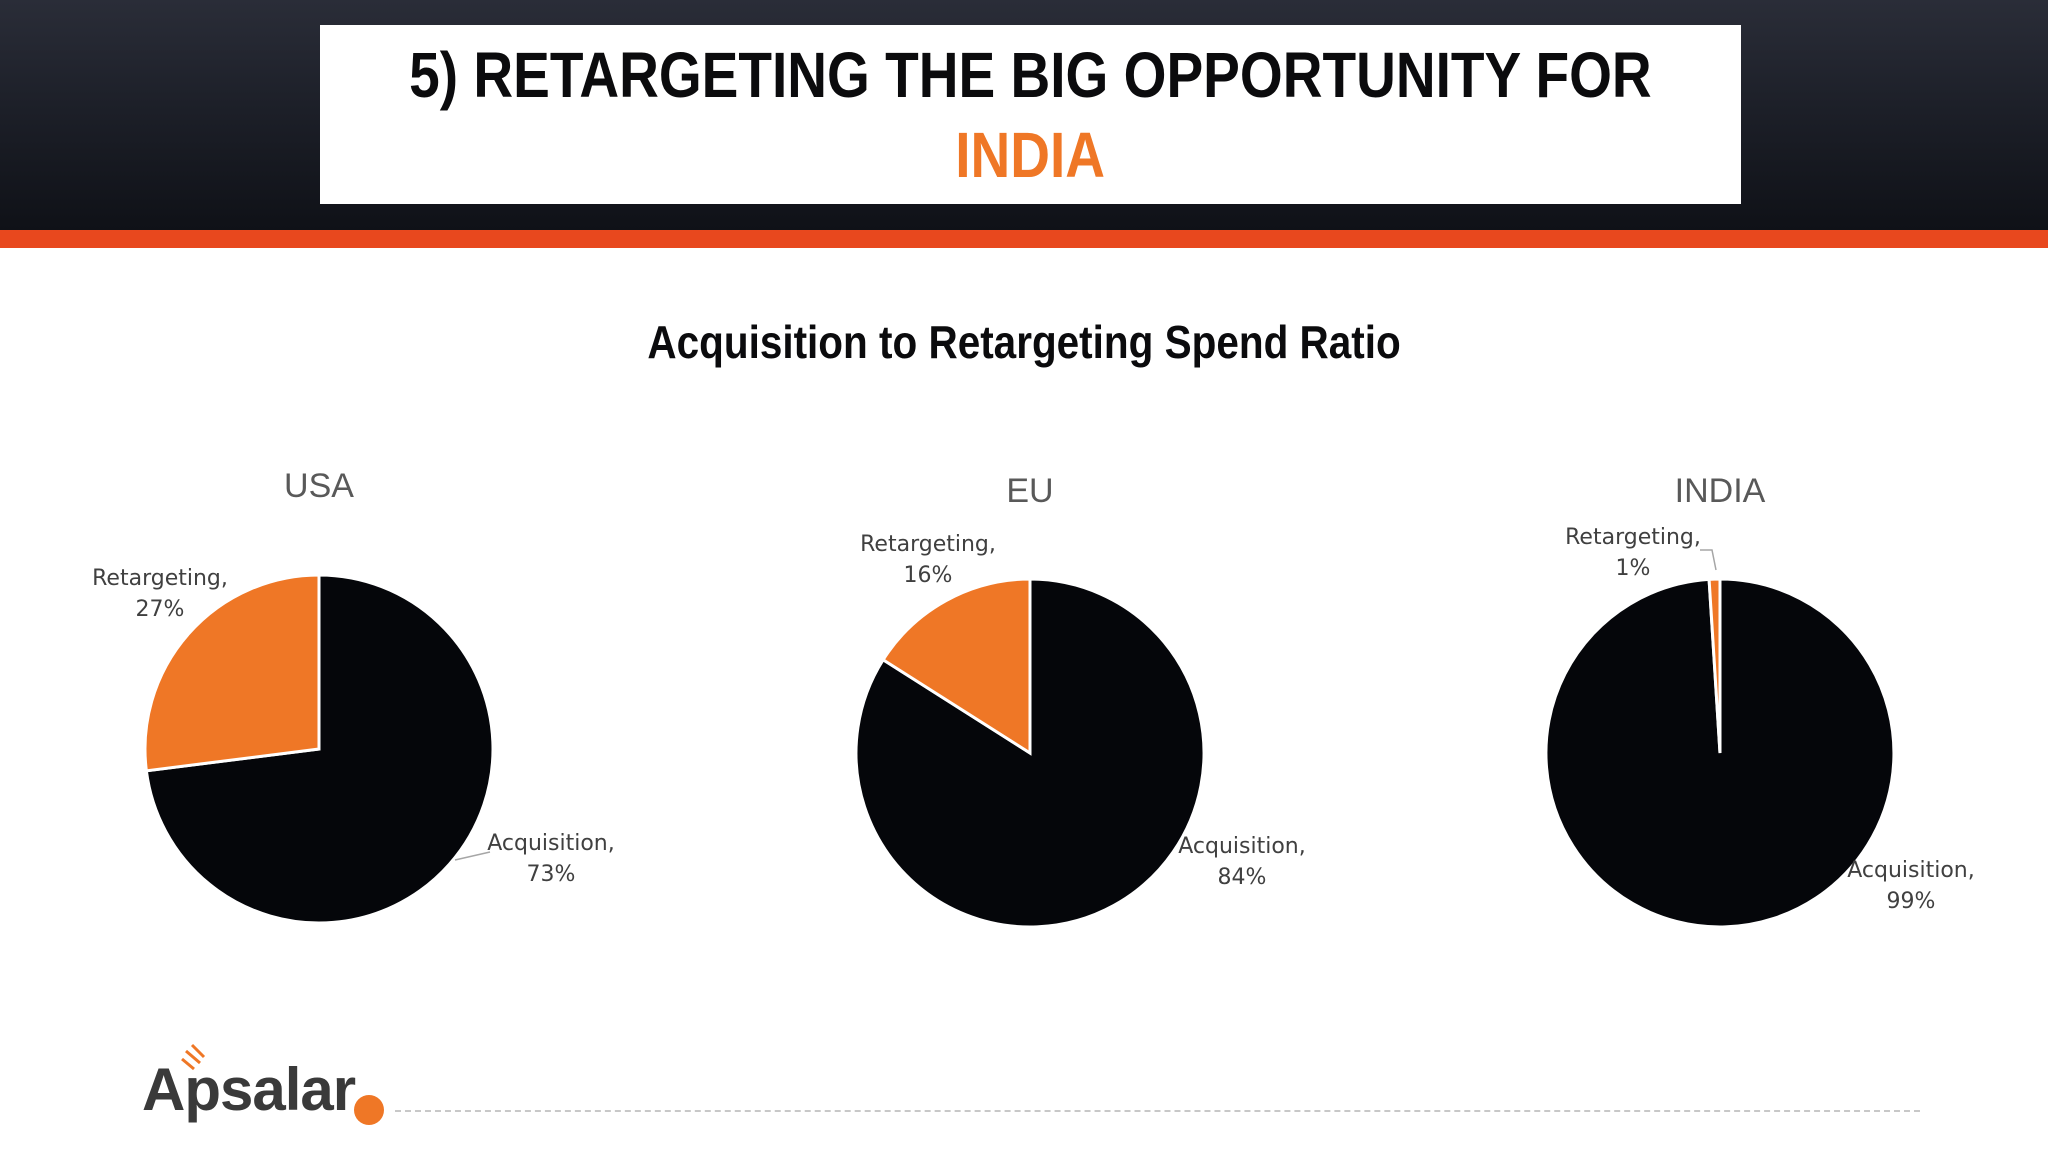 The height and width of the screenshot is (1152, 2048). Describe the element at coordinates (1030, 154) in the screenshot. I see `slide-title-highlight: INDIA` at that location.